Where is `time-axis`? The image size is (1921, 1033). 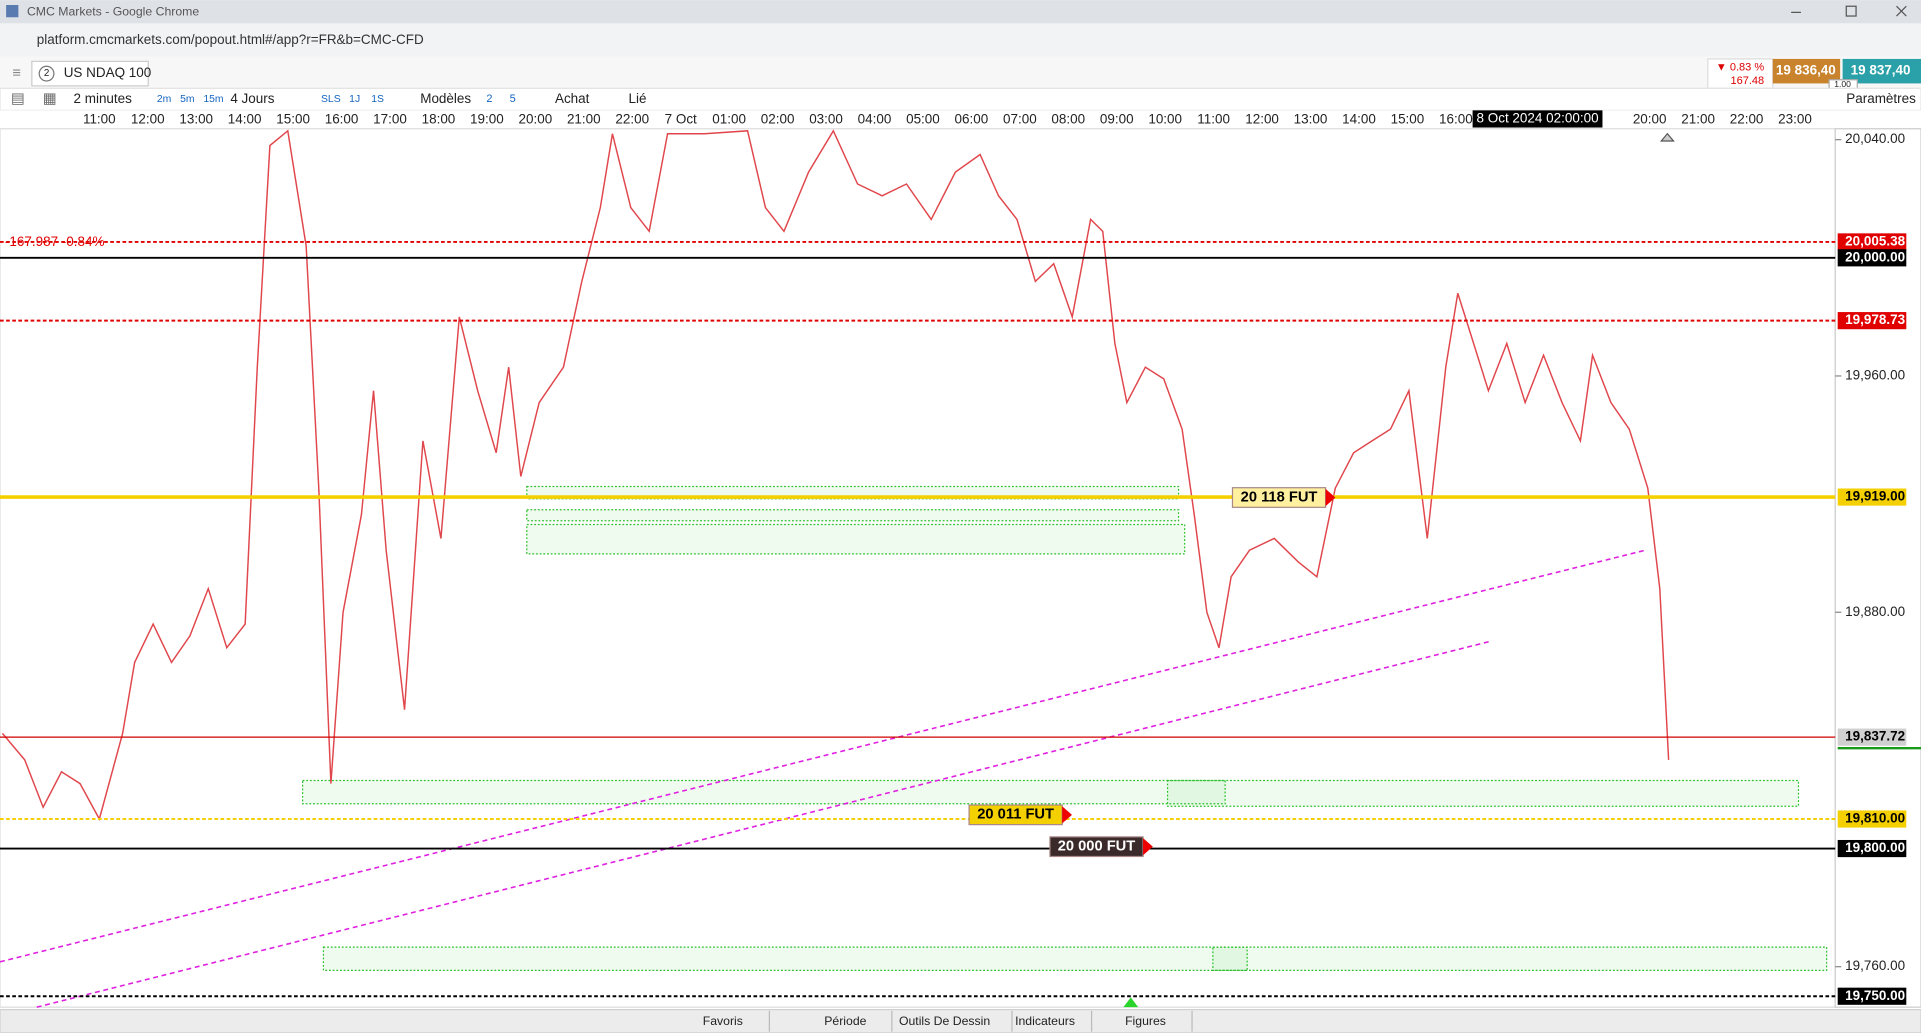 time-axis is located at coordinates (960, 119).